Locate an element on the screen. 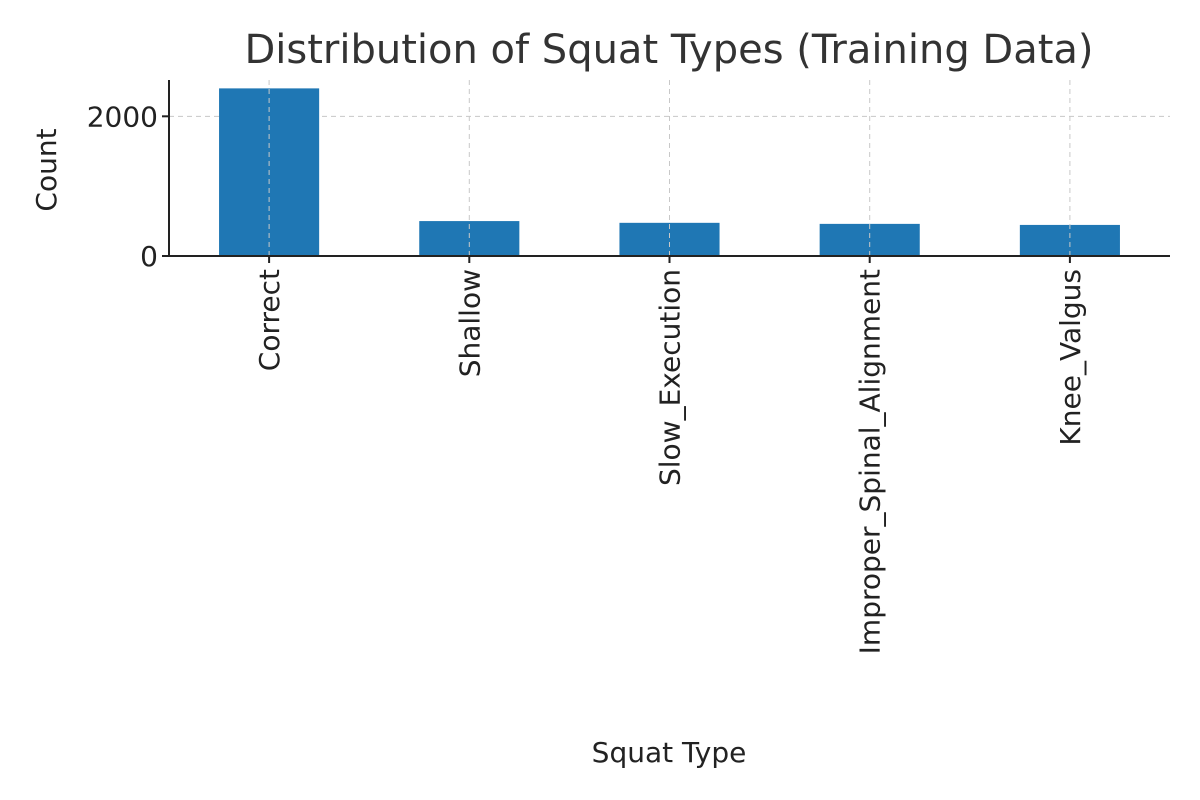  vertical-grid-lines is located at coordinates (669, 168).